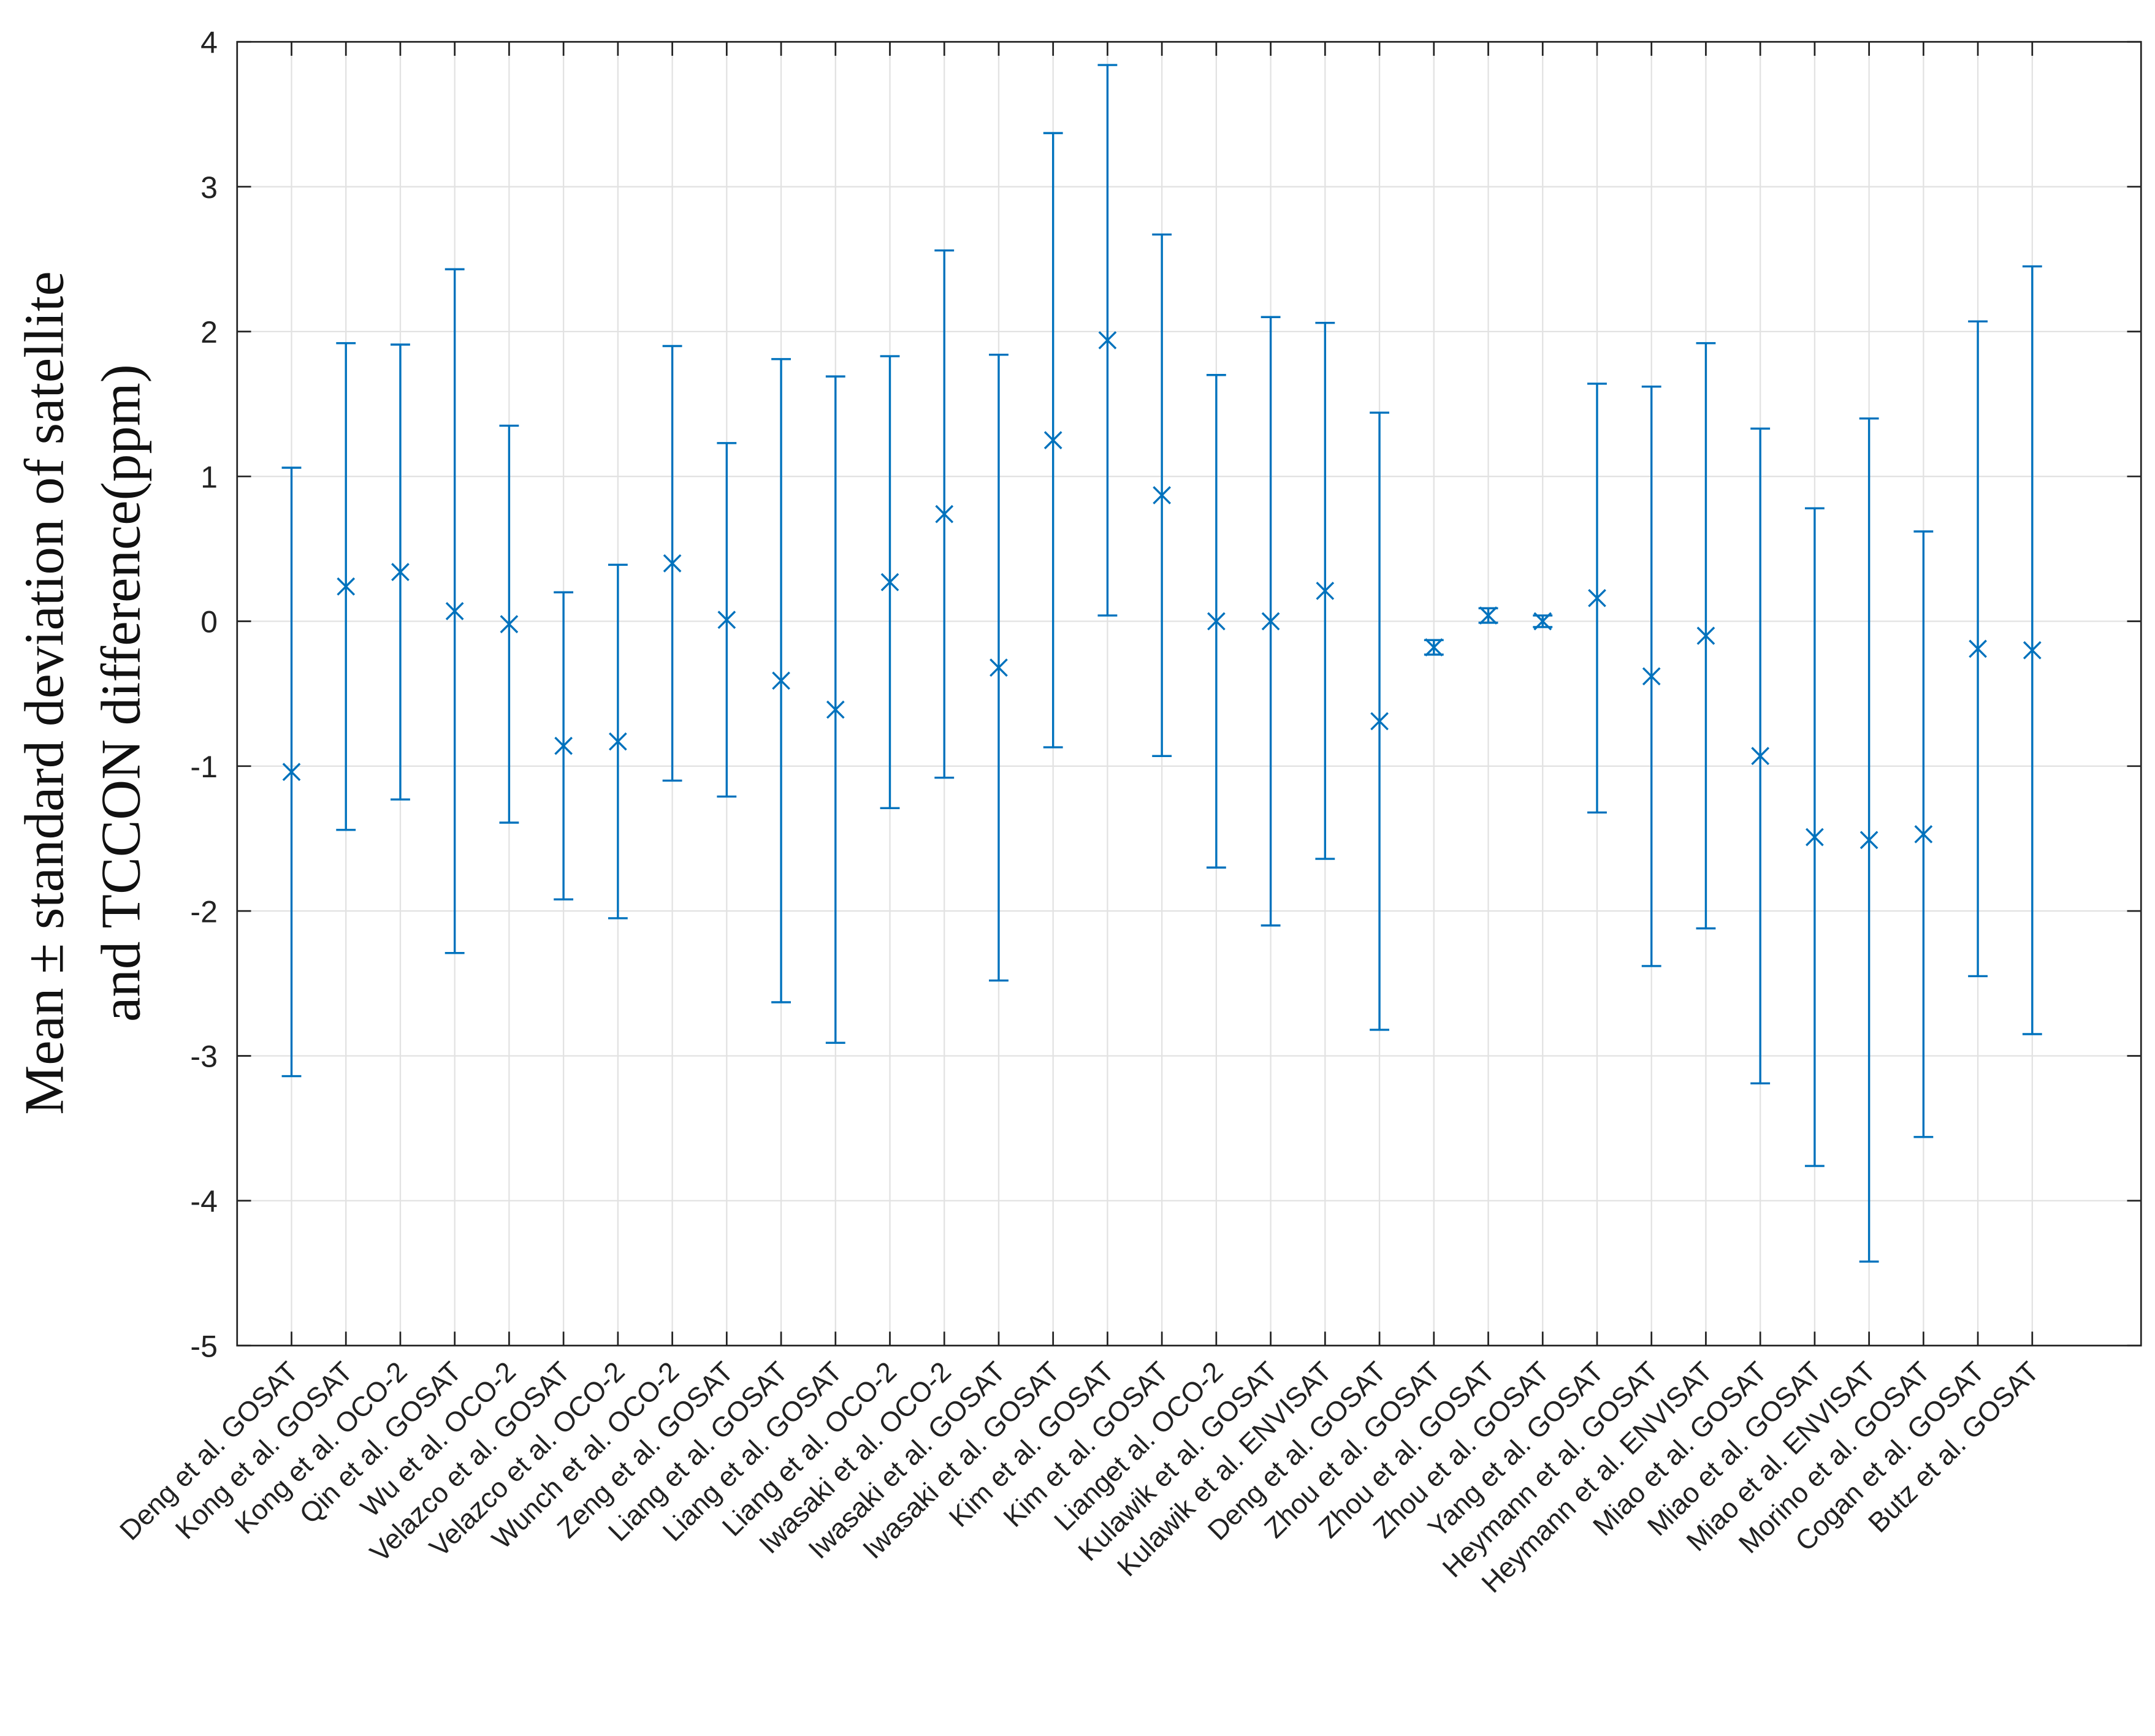  Describe the element at coordinates (204, 1346) in the screenshot. I see `y-tick-label: -5` at that location.